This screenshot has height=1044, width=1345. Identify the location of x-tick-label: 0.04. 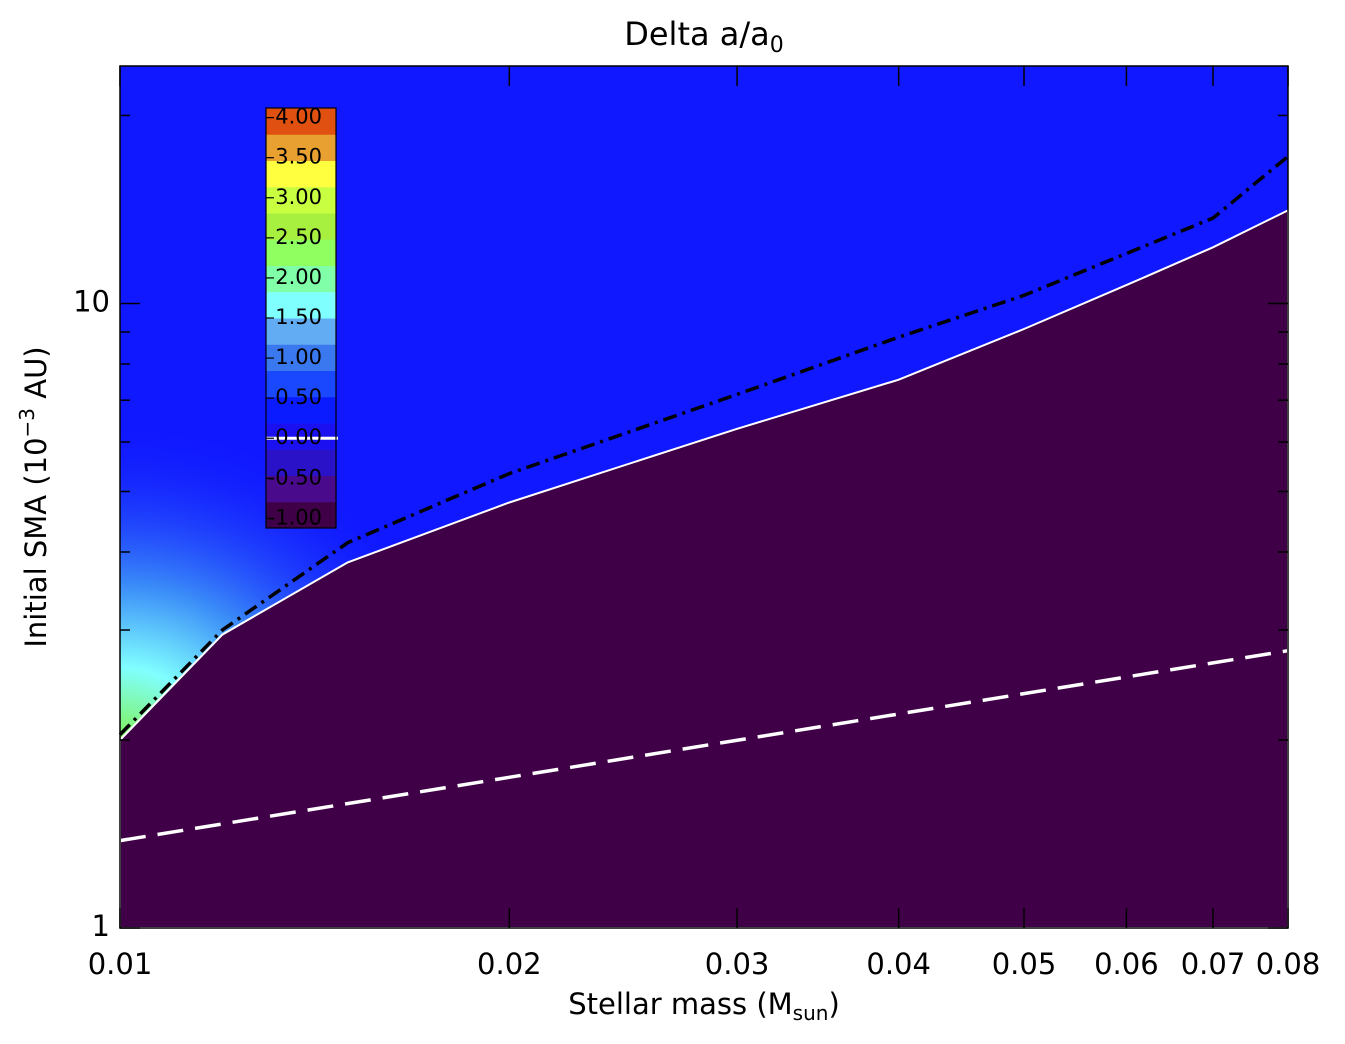
(898, 964).